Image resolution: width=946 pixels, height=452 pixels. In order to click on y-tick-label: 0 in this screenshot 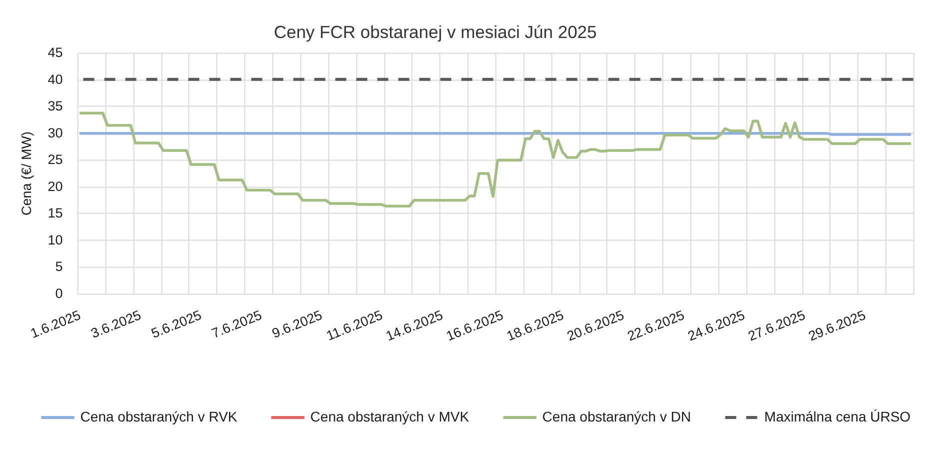, I will do `click(59, 293)`.